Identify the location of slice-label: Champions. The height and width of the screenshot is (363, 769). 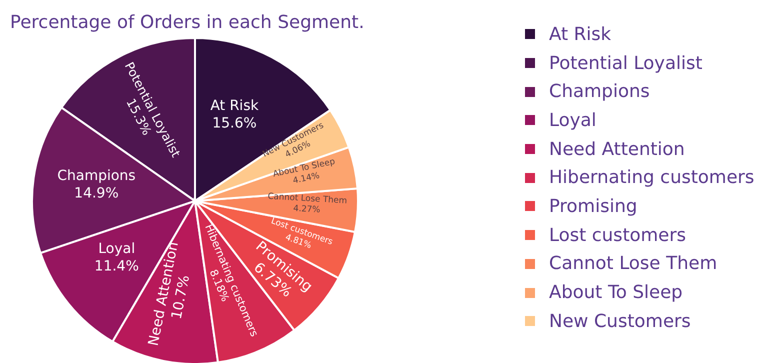
(96, 176).